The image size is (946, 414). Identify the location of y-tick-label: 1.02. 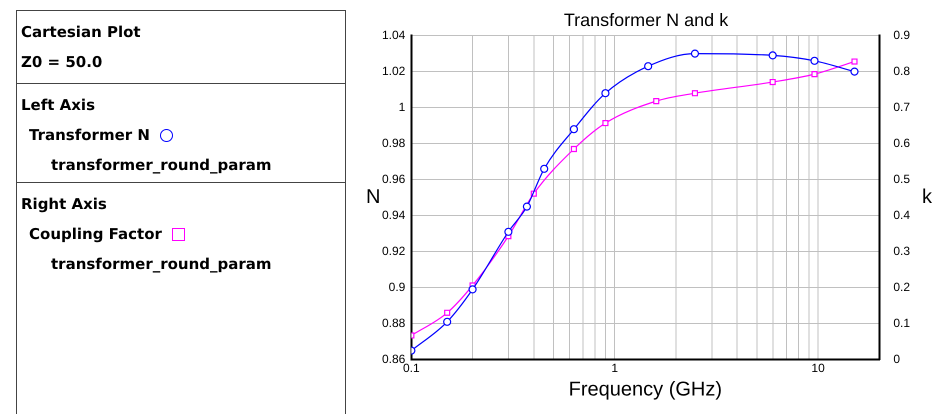
(394, 71).